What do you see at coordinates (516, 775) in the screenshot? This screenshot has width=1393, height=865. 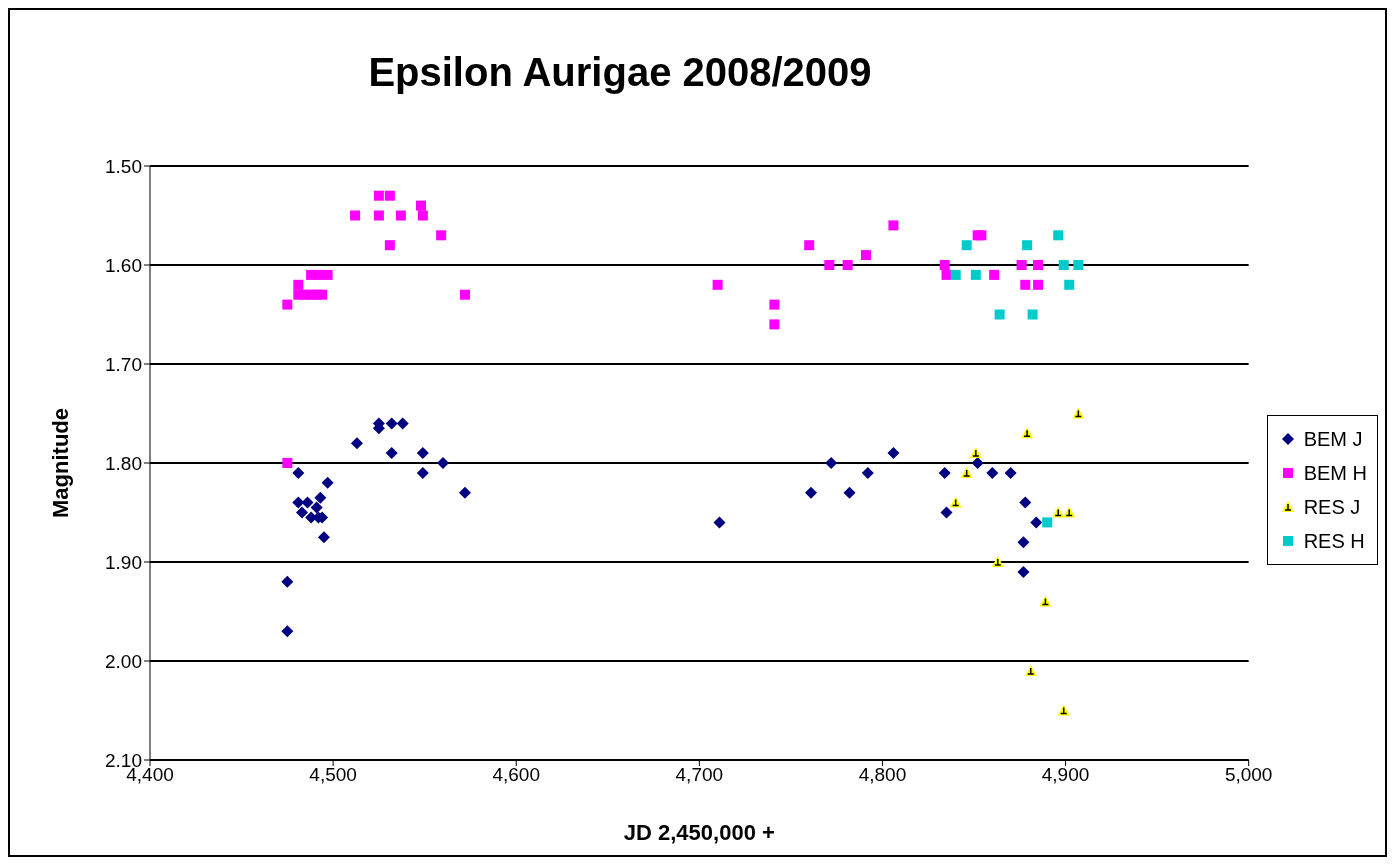 I see `x-tick-label: 4,600` at bounding box center [516, 775].